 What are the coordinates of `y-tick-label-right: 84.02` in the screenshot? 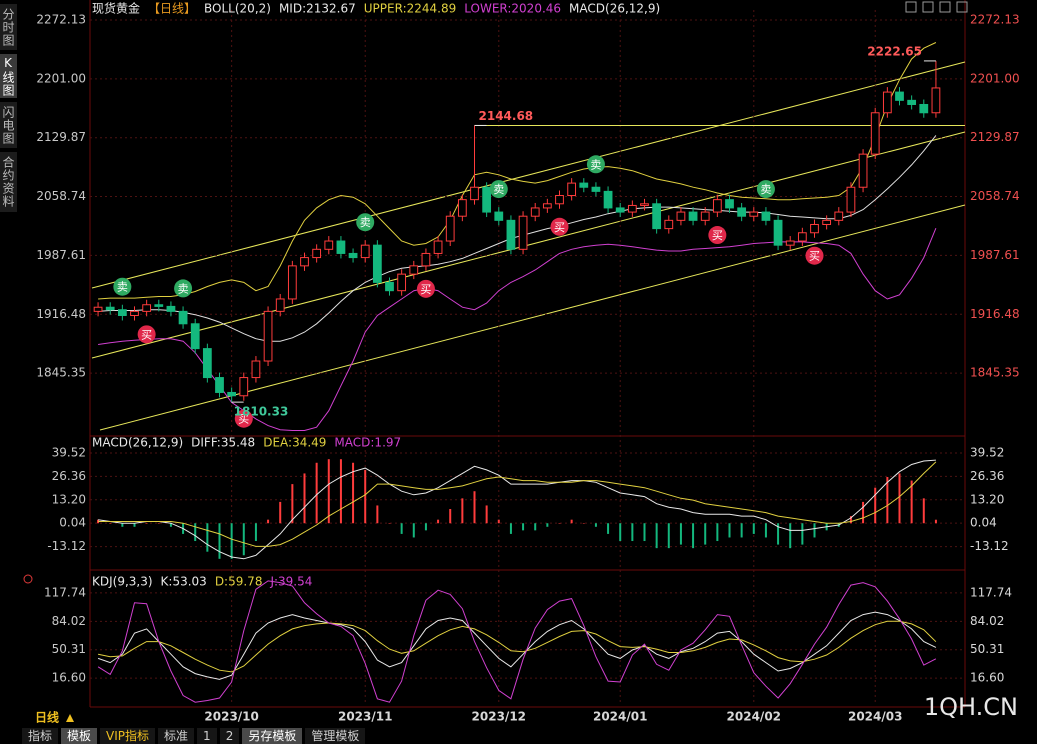 It's located at (987, 621).